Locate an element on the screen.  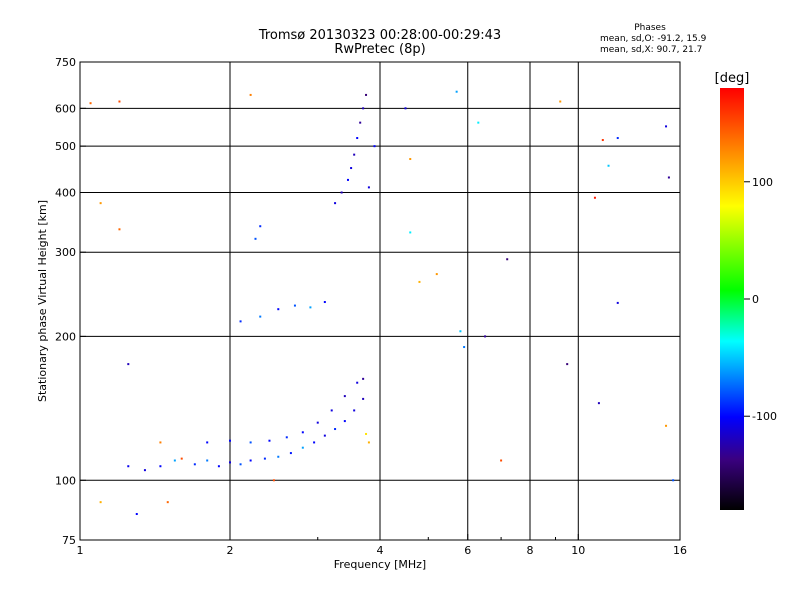
colorbar-label: [deg] is located at coordinates (732, 78).